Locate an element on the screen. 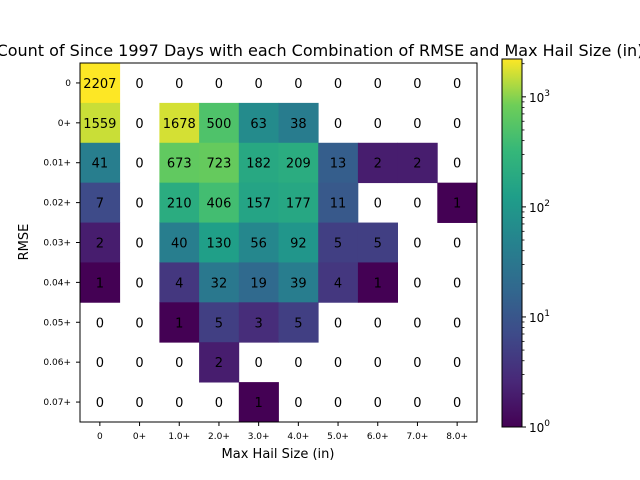  cell-value-label: 673 is located at coordinates (179, 164).